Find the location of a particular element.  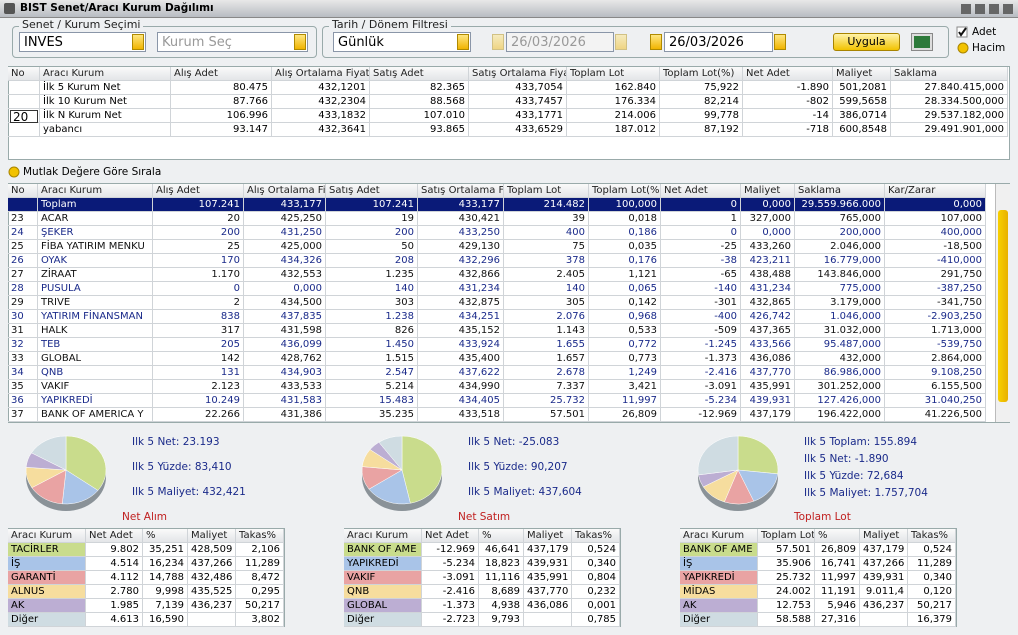

number-cell: 433,260 is located at coordinates (768, 247).